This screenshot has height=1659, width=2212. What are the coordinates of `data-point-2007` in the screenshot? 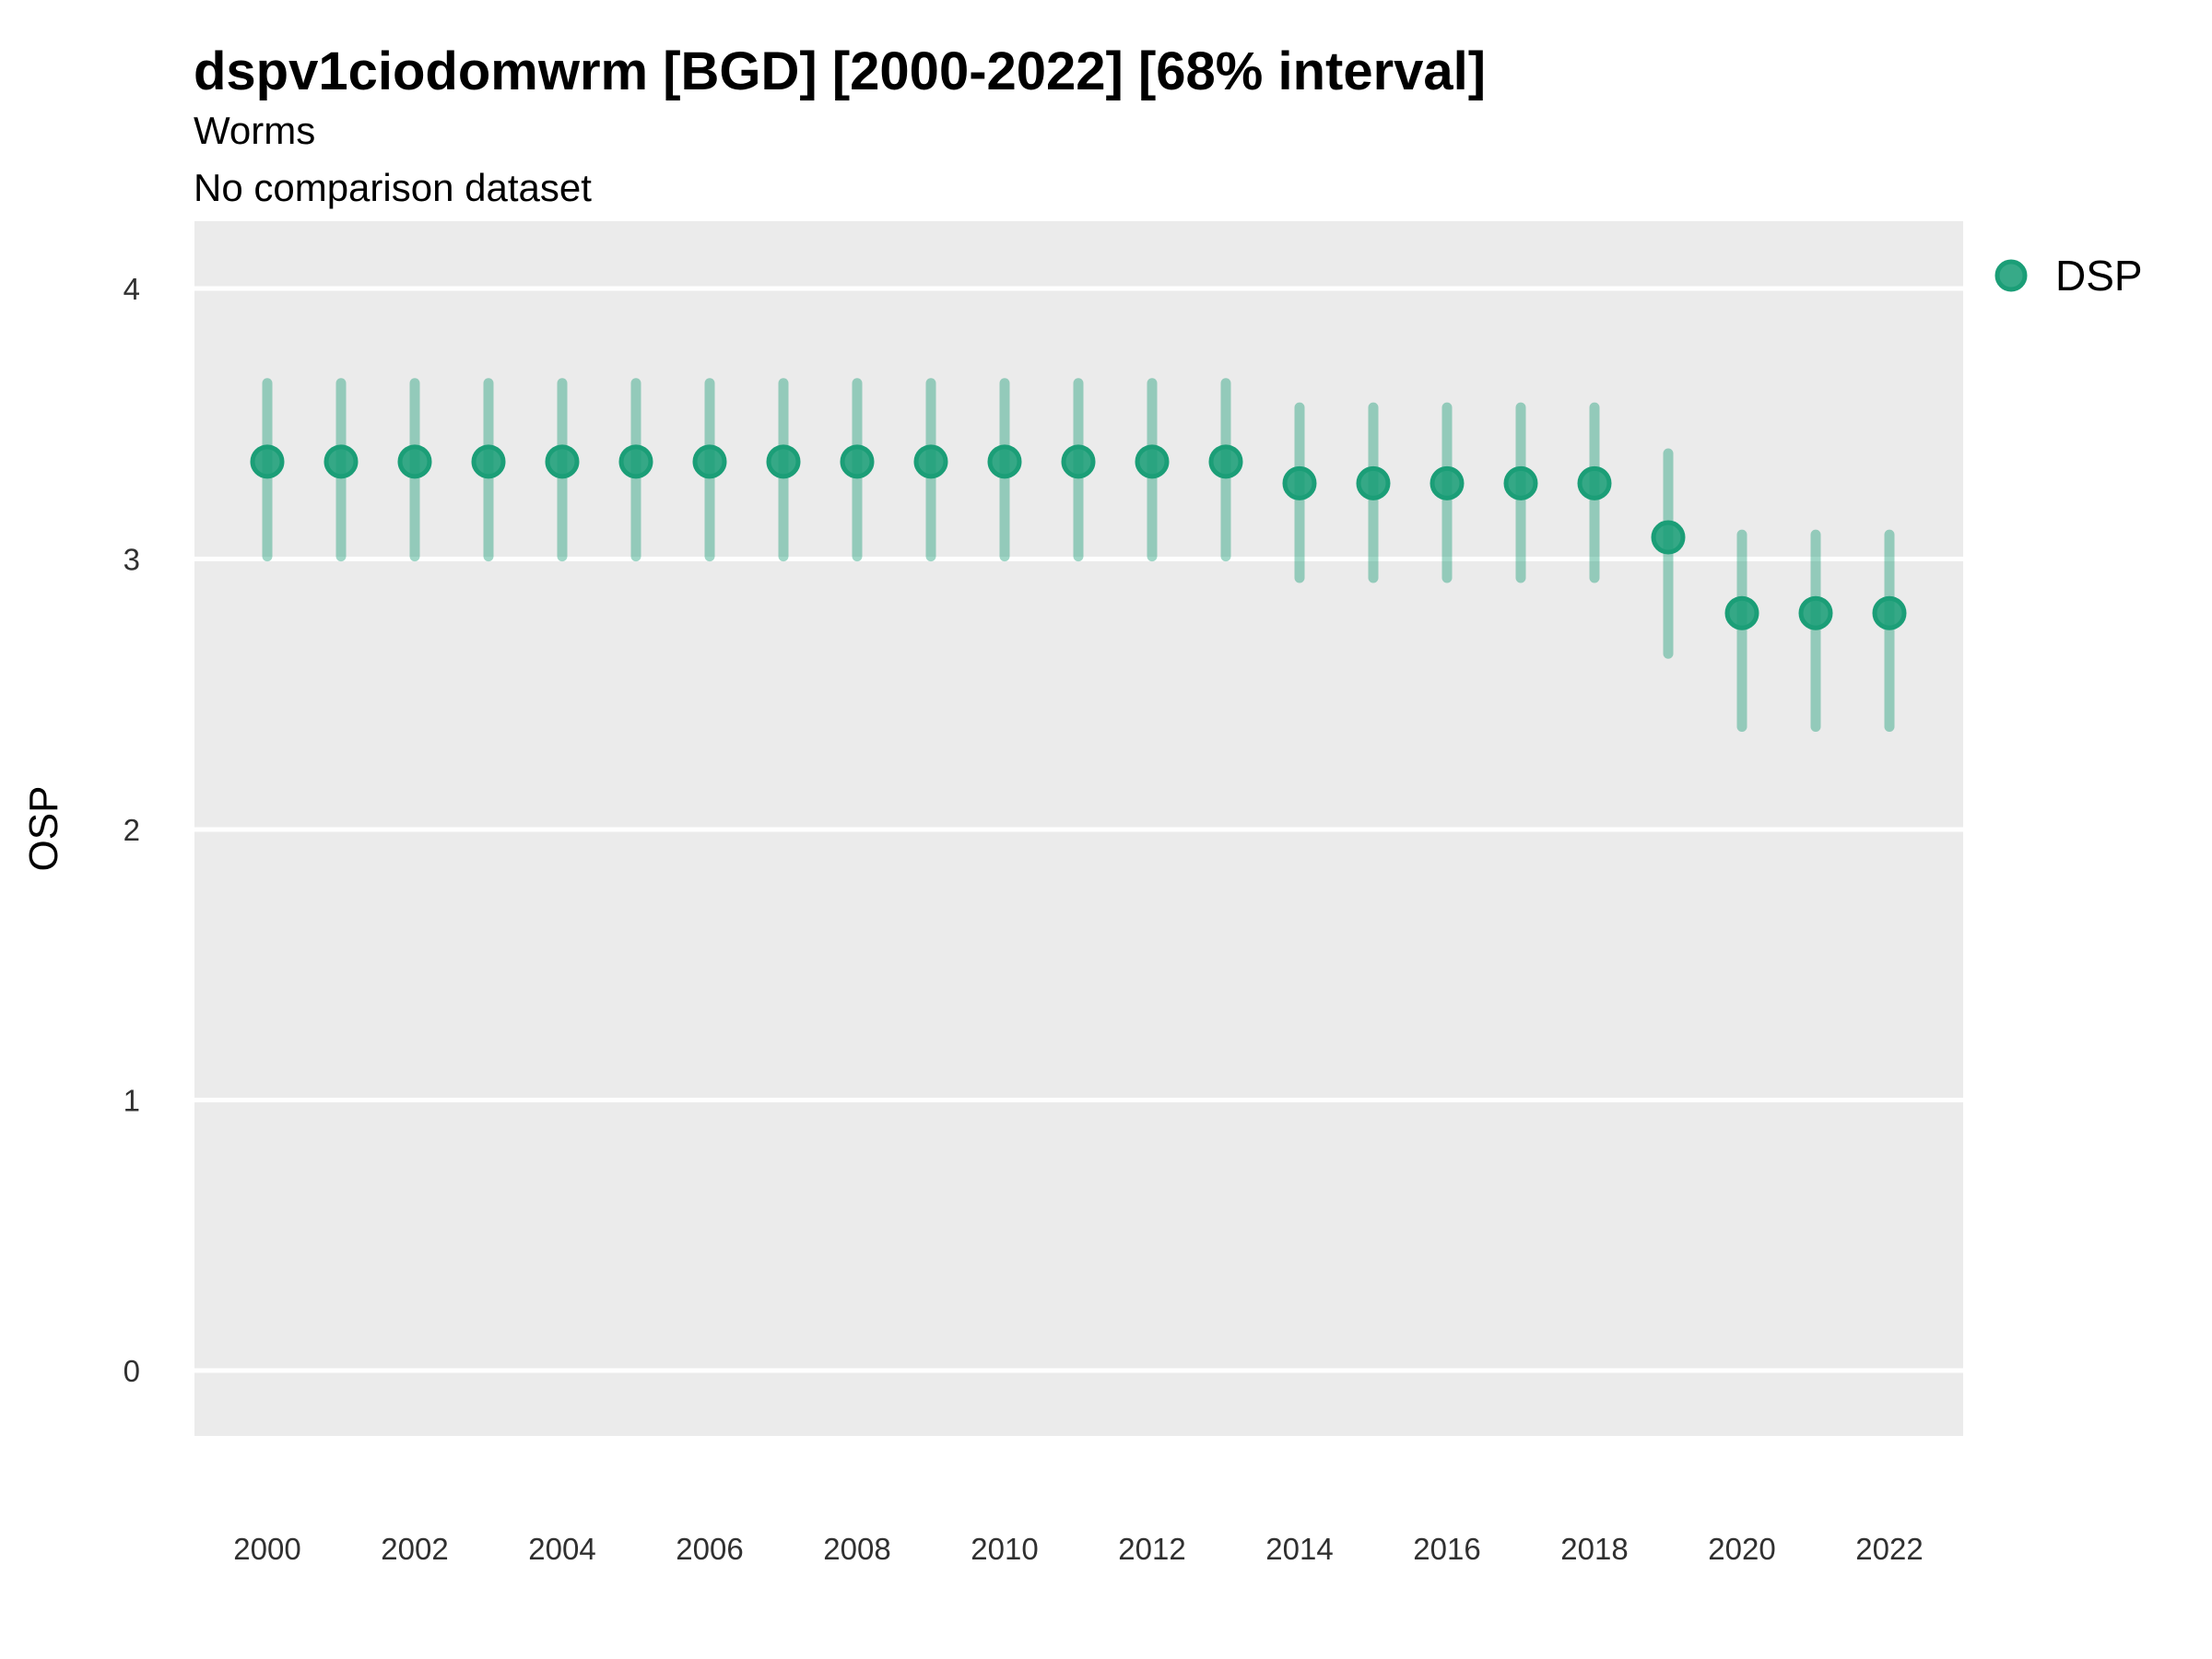 It's located at (783, 461).